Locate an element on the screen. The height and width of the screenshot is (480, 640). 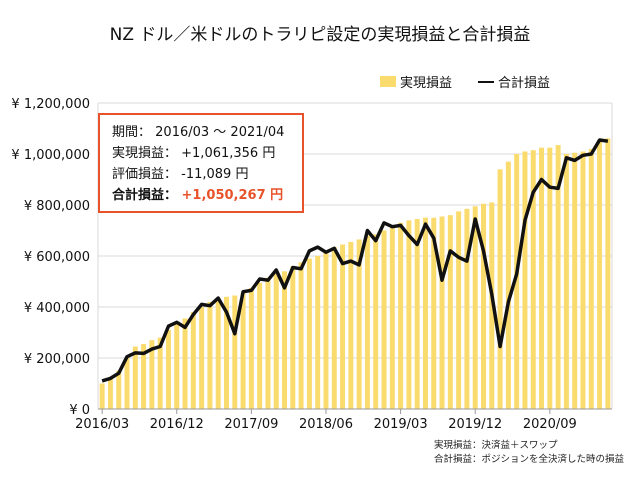
period-label: 期間： is located at coordinates (132, 132).